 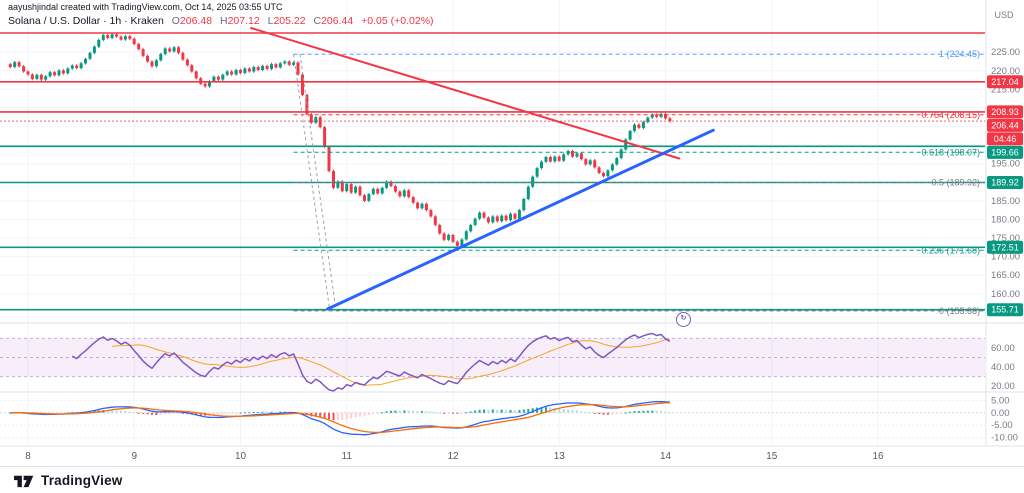 What do you see at coordinates (28, 456) in the screenshot?
I see `svg-text: 8` at bounding box center [28, 456].